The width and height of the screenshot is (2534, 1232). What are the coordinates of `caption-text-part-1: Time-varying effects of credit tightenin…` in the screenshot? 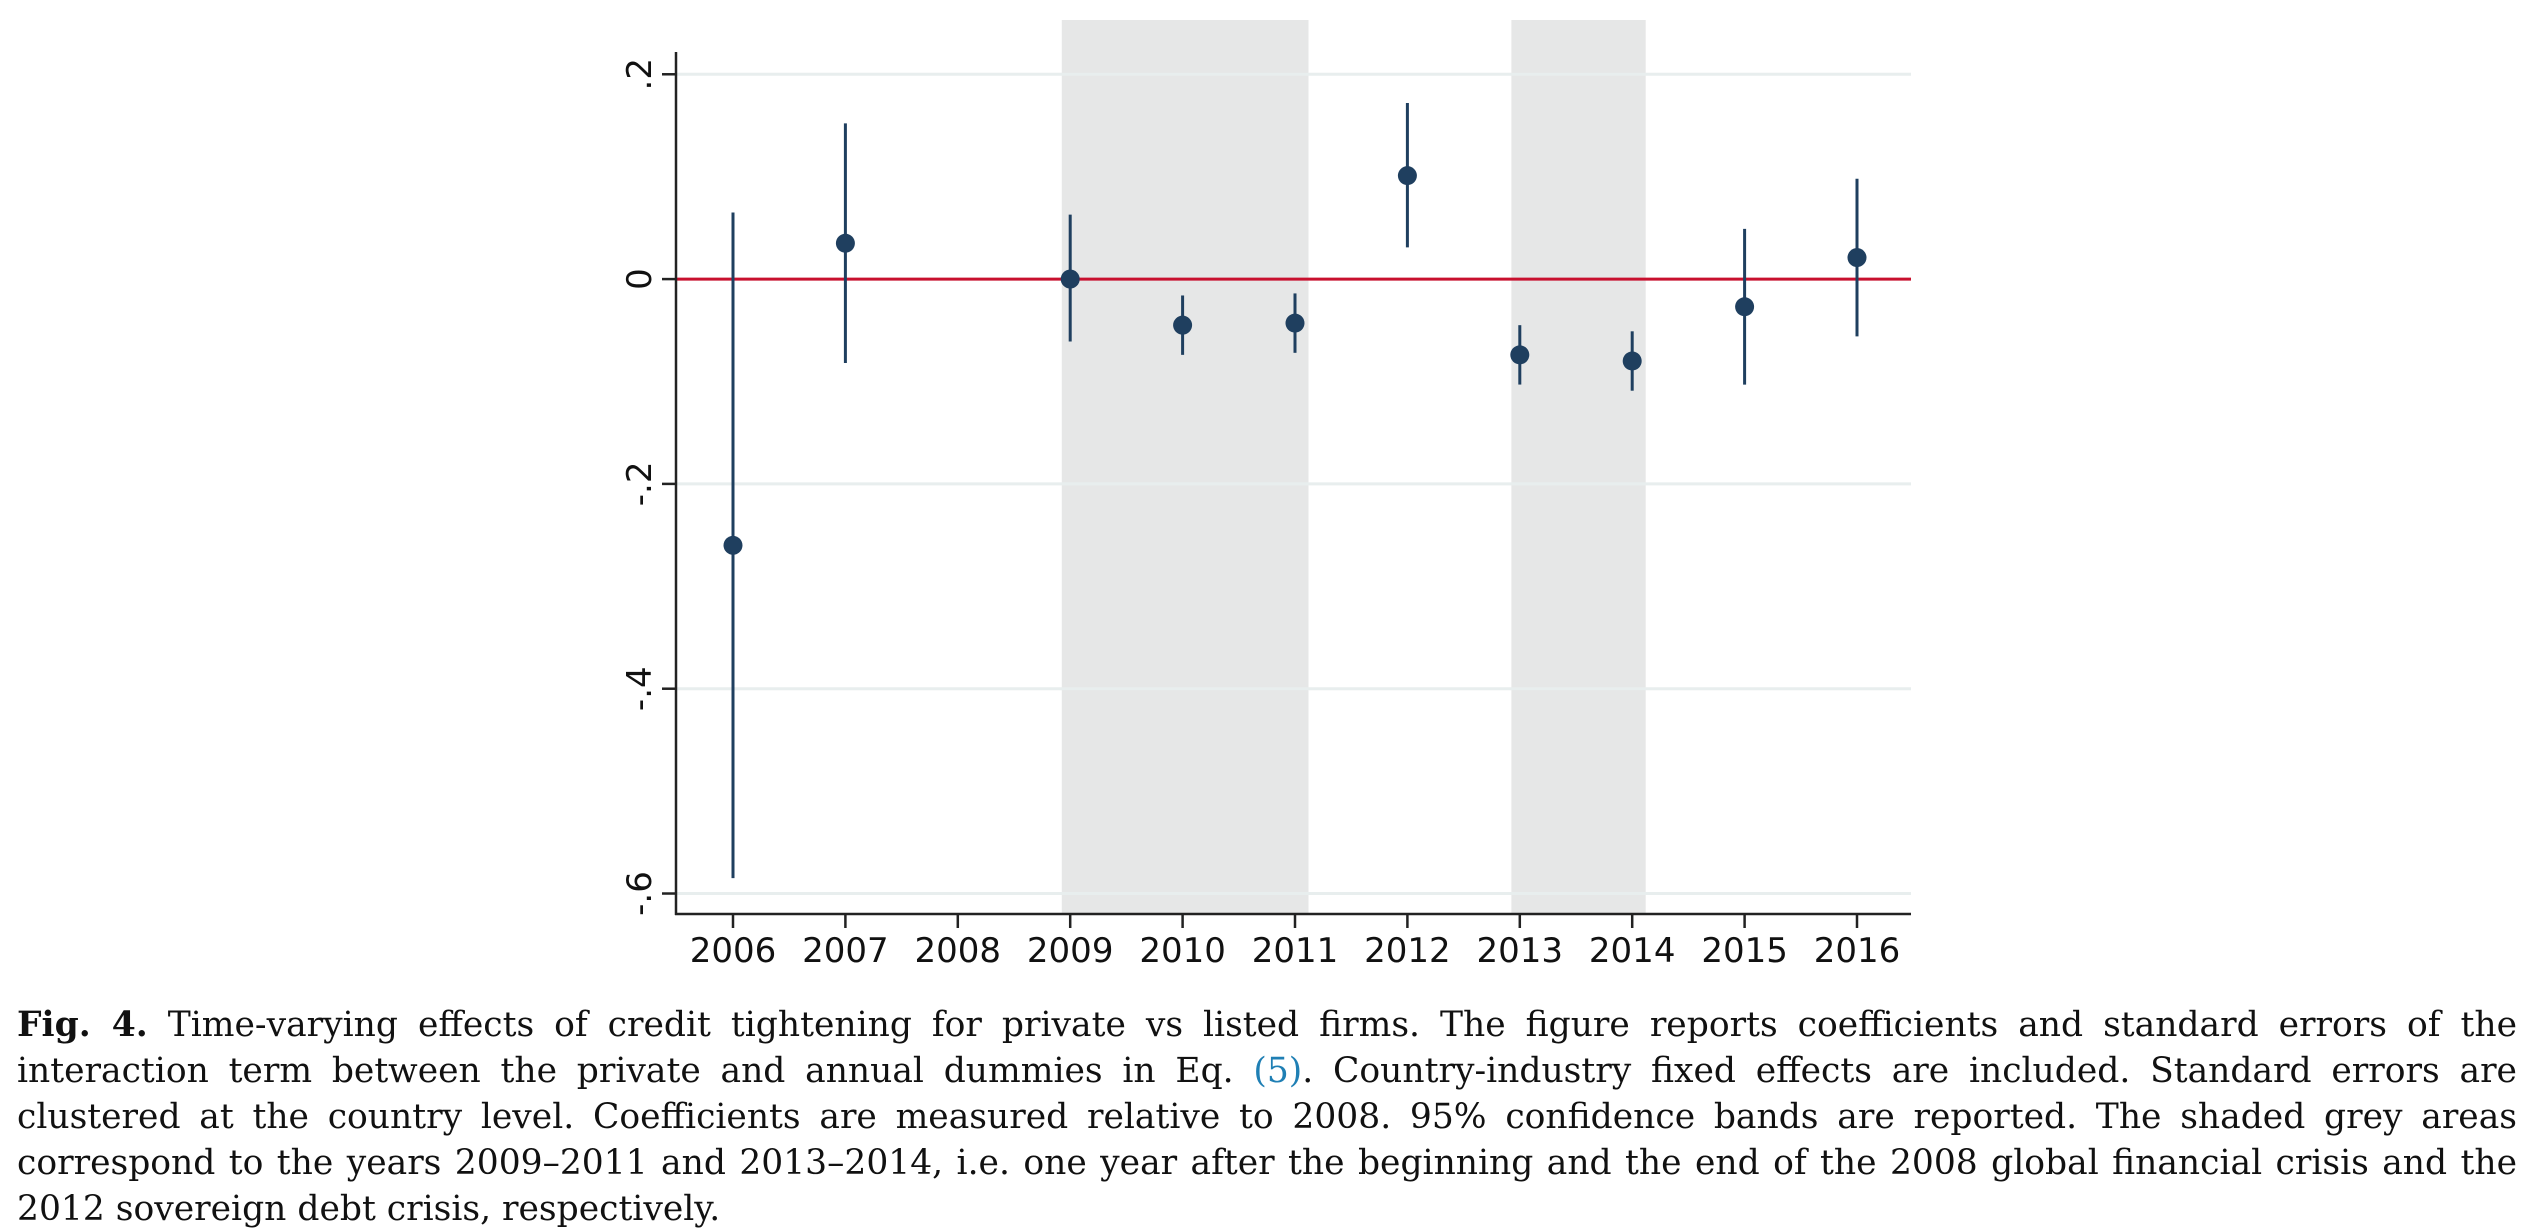 It's located at (1267, 1048).